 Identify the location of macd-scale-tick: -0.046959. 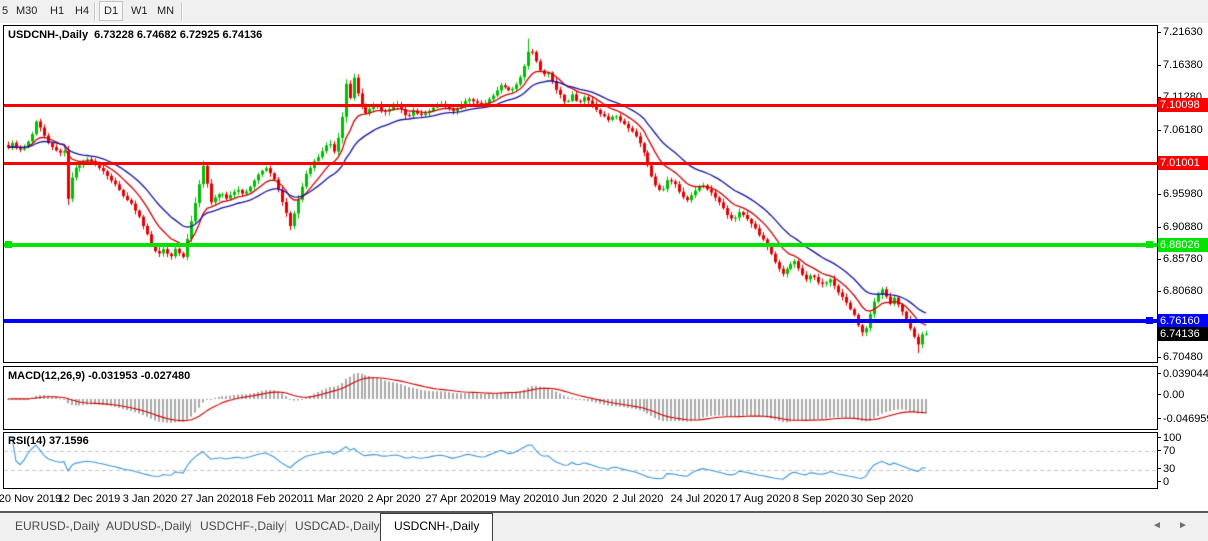
(1182, 419).